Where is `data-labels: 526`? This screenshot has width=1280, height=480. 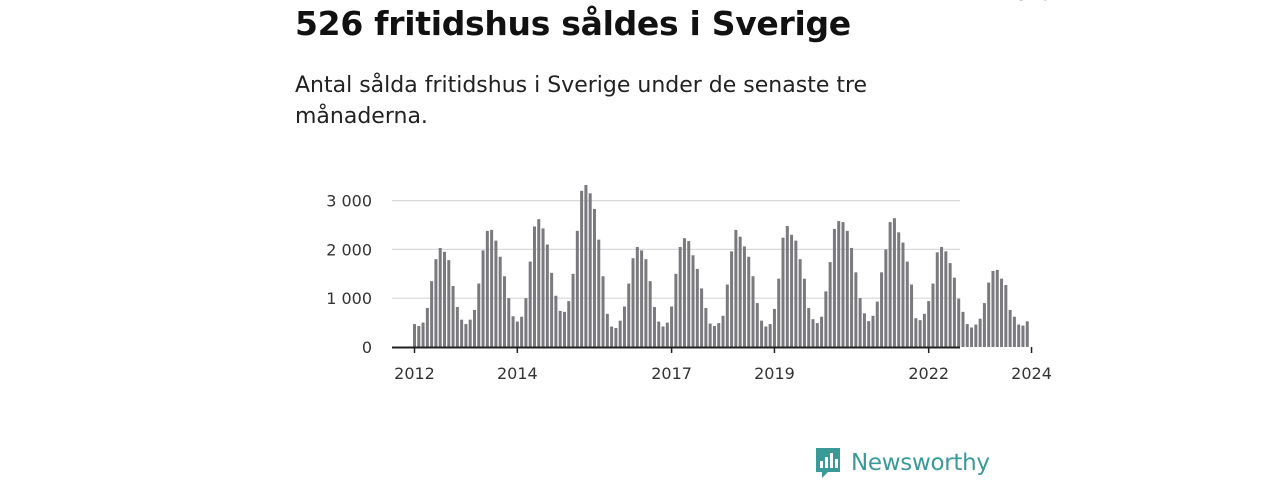
data-labels: 526 is located at coordinates (1034, 3).